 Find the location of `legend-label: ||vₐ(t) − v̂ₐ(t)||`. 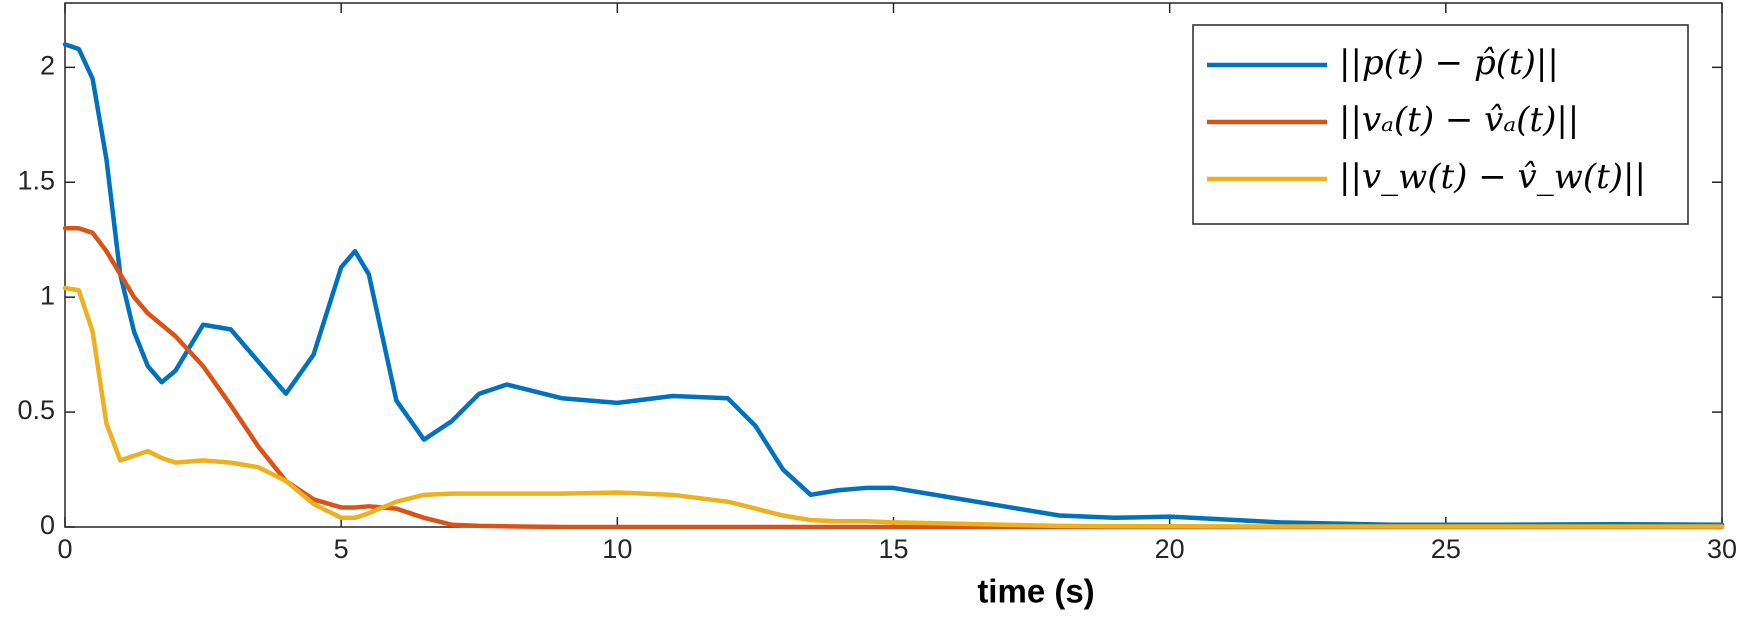

legend-label: ||vₐ(t) − v̂ₐ(t)|| is located at coordinates (1459, 120).